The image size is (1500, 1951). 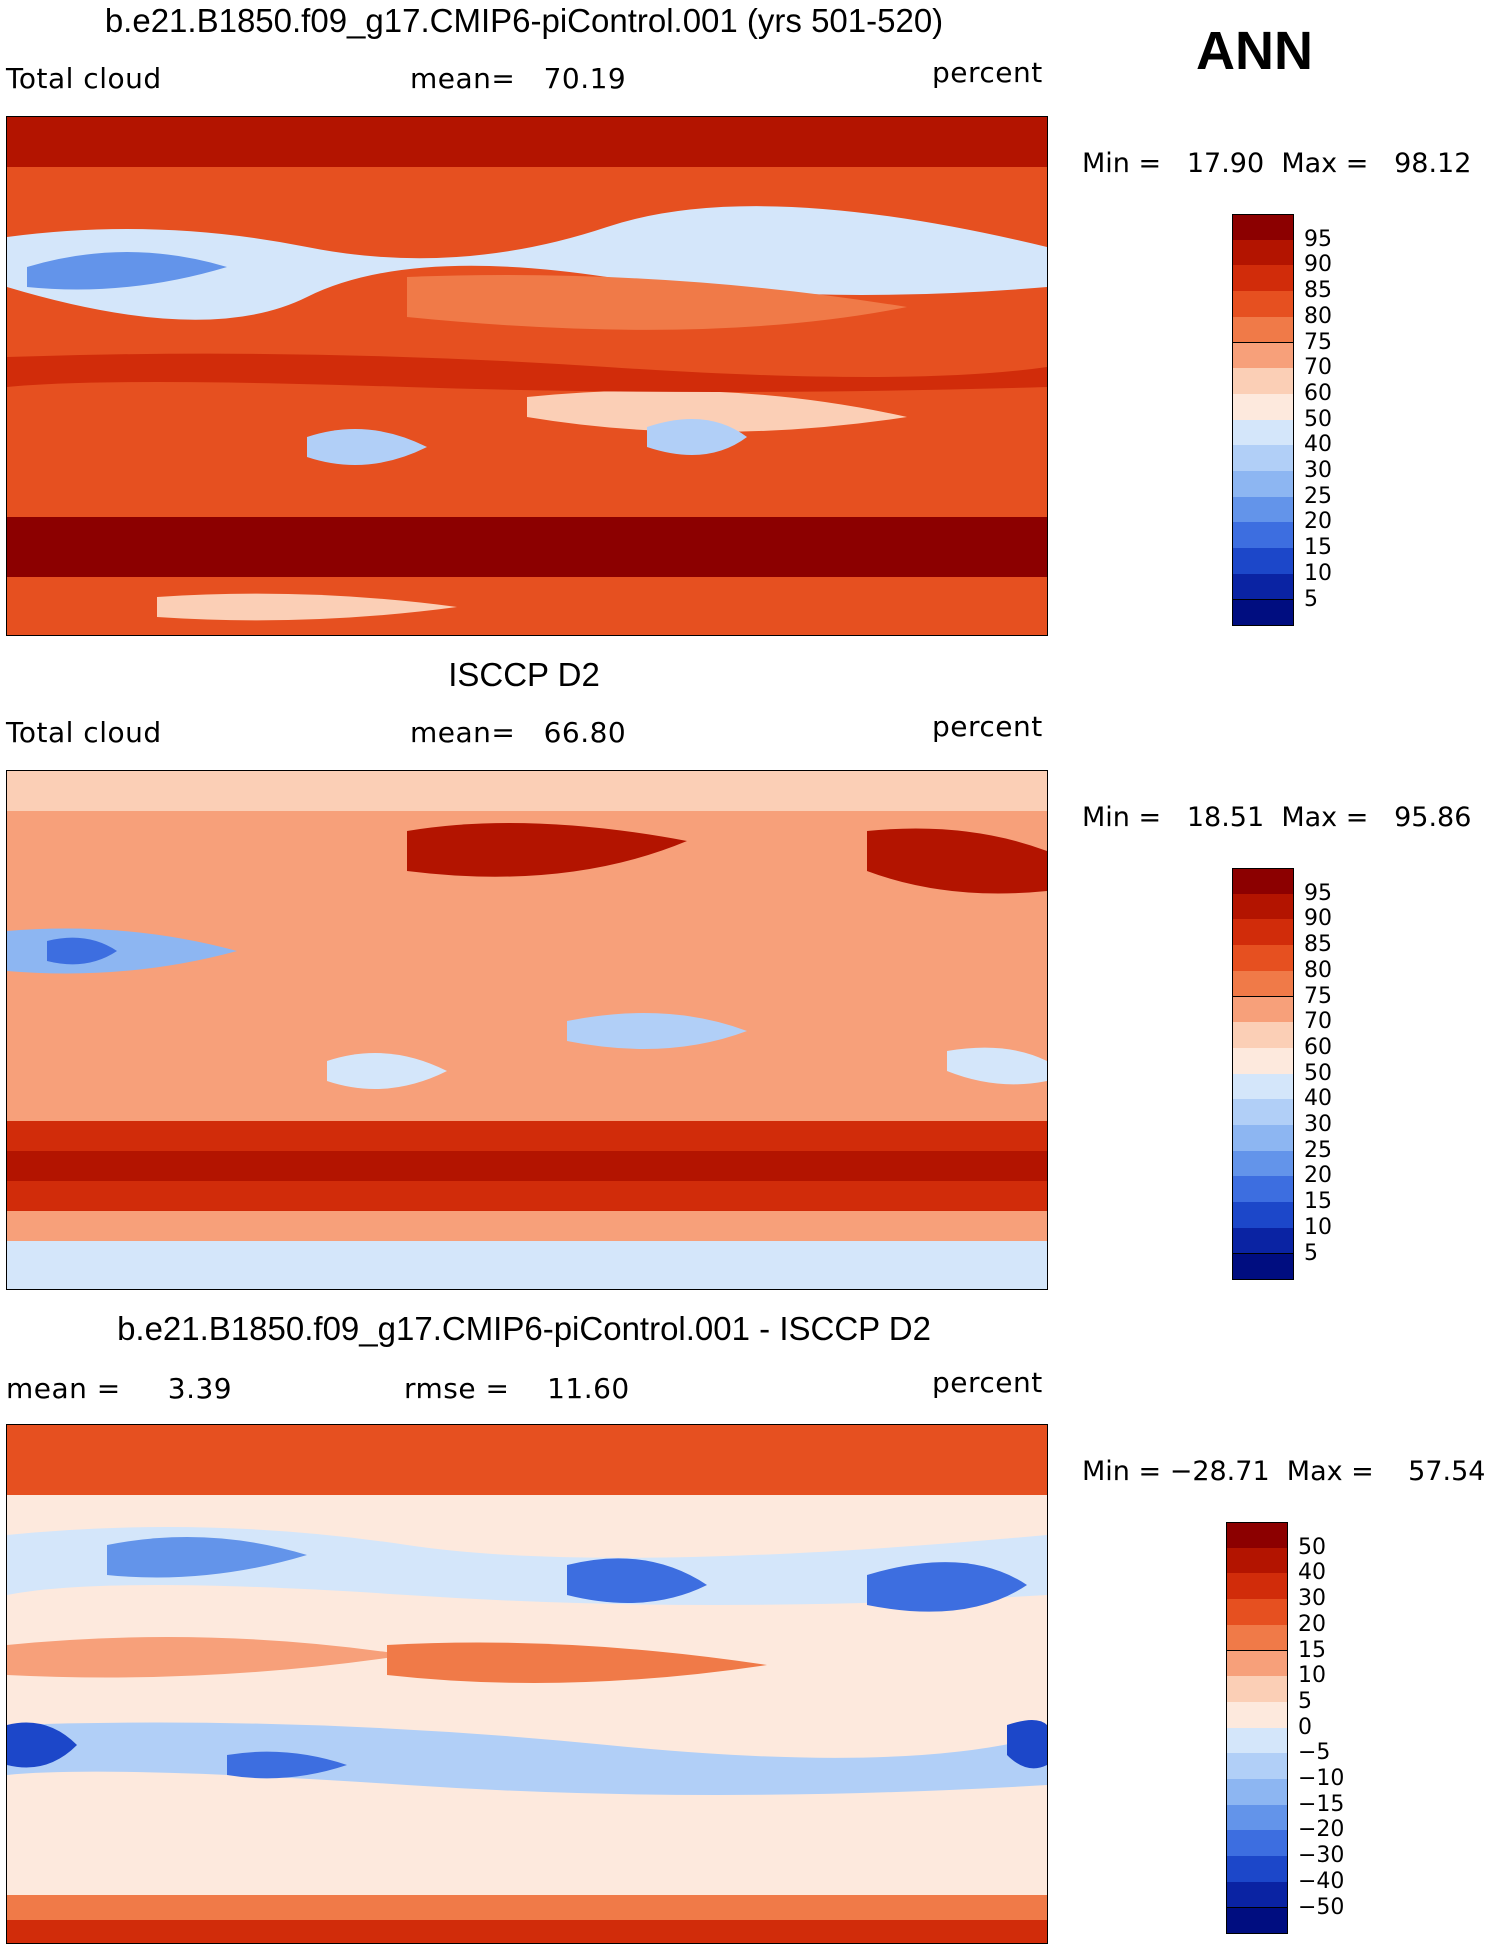 What do you see at coordinates (518, 78) in the screenshot?
I see `panel1-mean-label: mean= 70.19` at bounding box center [518, 78].